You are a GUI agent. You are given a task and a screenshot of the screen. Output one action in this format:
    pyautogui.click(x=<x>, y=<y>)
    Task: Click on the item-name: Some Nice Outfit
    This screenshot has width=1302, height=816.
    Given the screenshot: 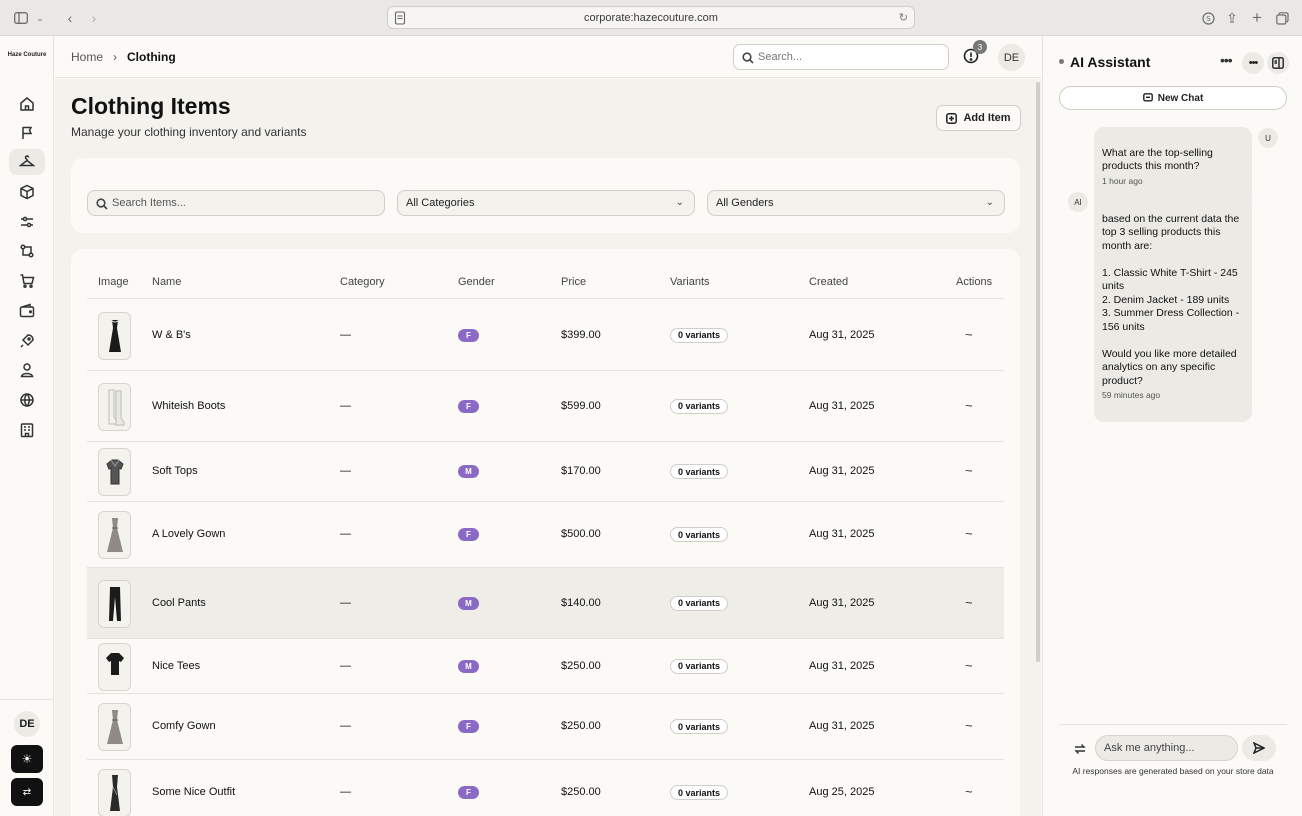 What is the action you would take?
    pyautogui.click(x=194, y=792)
    